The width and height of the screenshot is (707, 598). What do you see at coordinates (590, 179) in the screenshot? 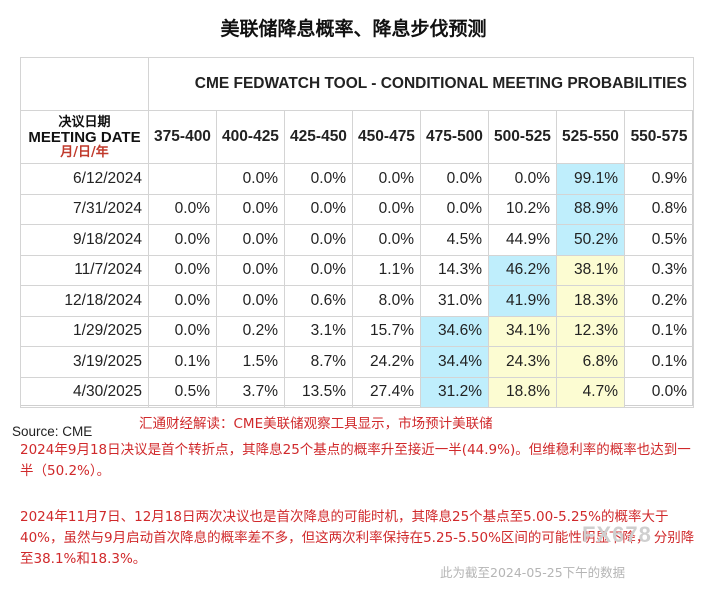
I see `probability-cell: 99.1%` at bounding box center [590, 179].